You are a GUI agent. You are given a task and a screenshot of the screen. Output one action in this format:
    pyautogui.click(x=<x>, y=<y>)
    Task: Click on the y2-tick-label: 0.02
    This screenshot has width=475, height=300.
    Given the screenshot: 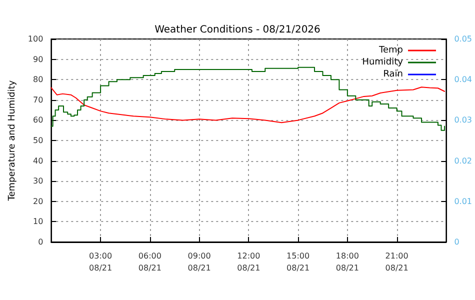 What is the action you would take?
    pyautogui.click(x=463, y=161)
    